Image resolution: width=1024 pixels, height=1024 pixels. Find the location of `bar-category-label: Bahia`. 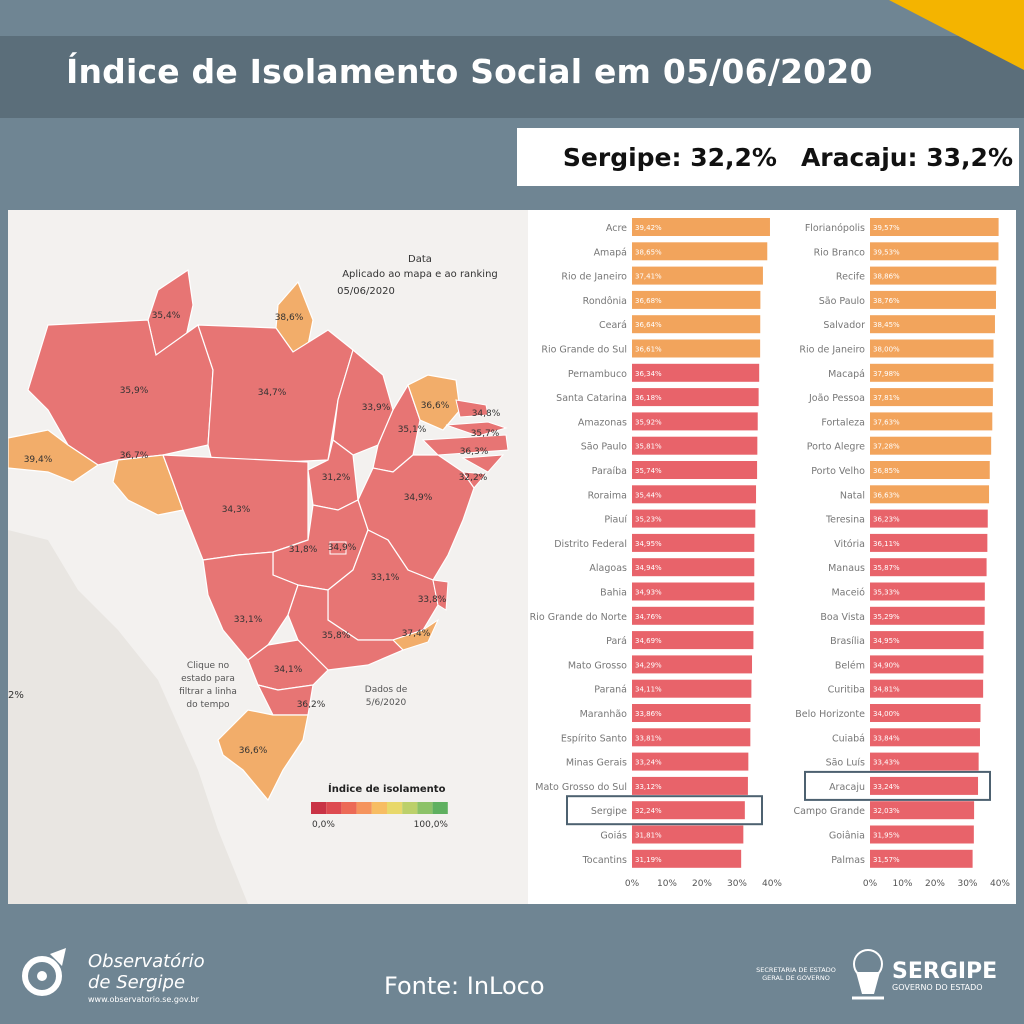

bar-category-label: Bahia is located at coordinates (613, 593).